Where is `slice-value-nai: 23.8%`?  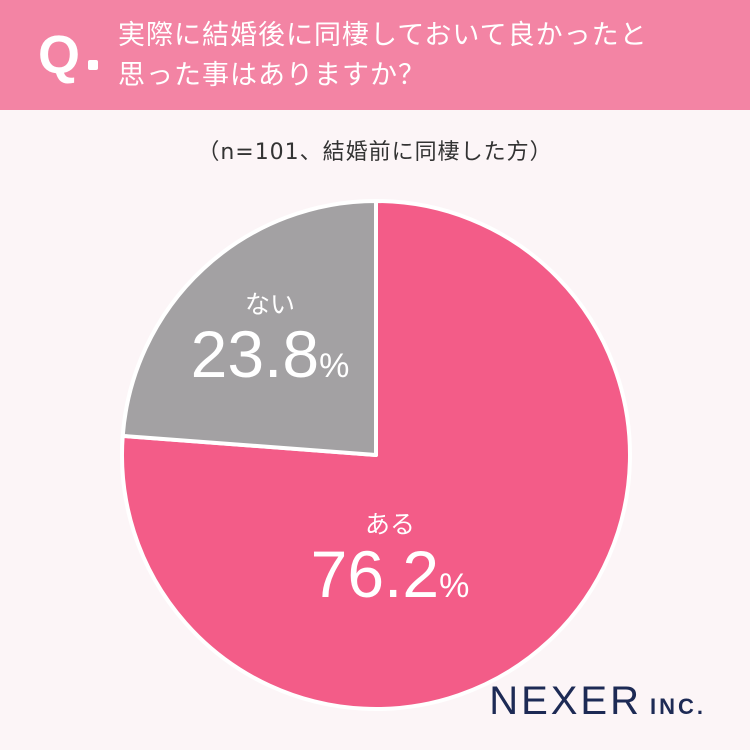 slice-value-nai: 23.8% is located at coordinates (270, 354).